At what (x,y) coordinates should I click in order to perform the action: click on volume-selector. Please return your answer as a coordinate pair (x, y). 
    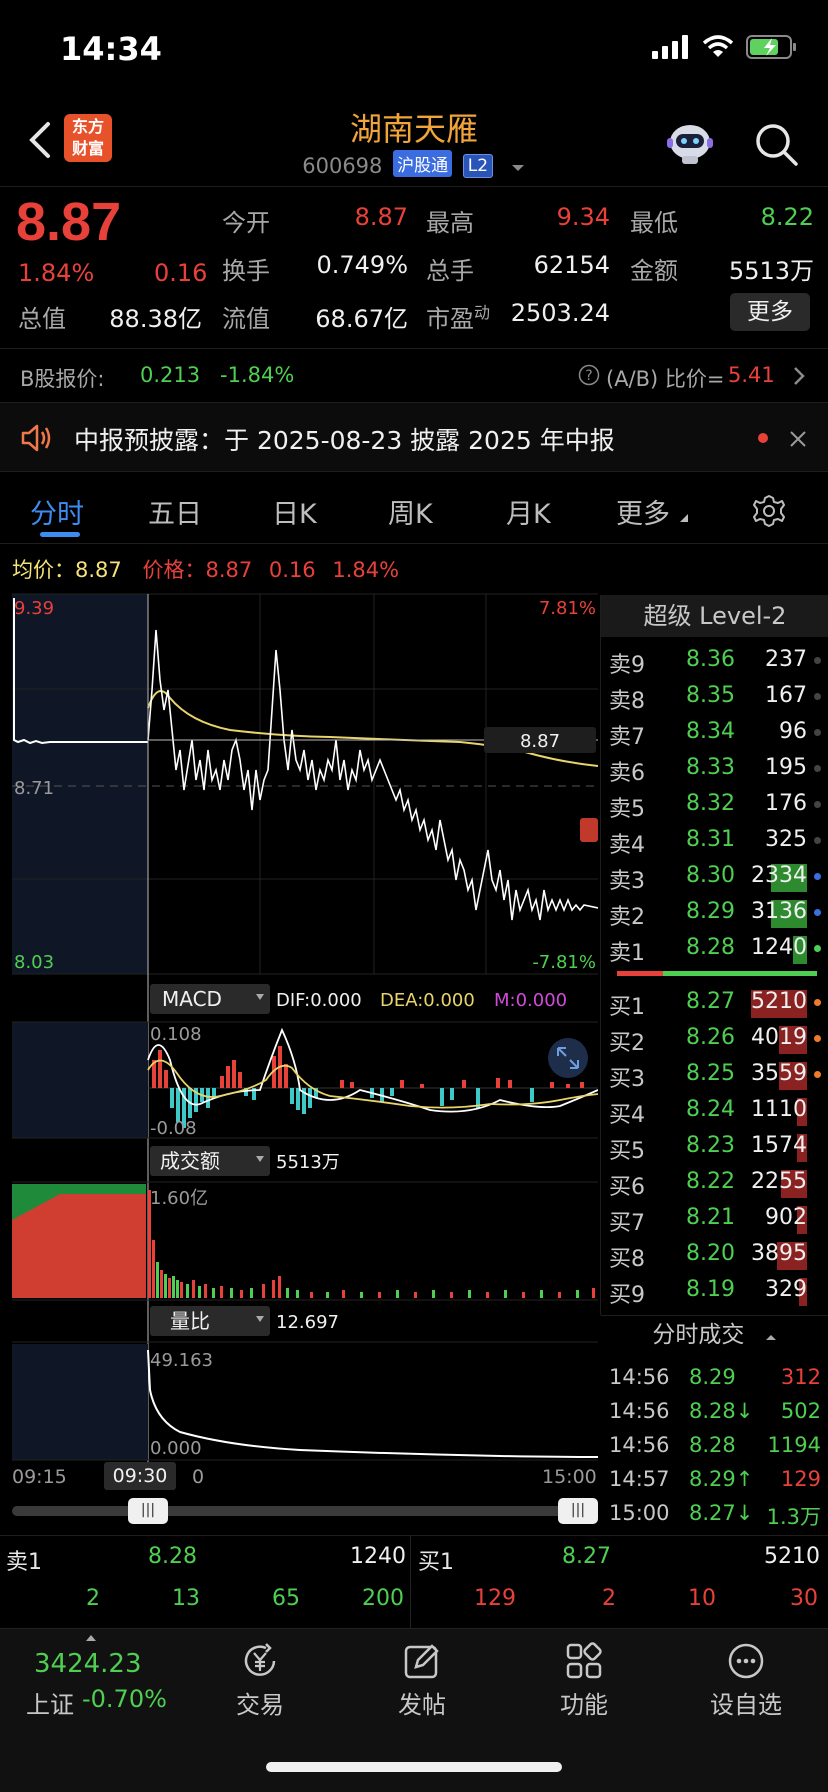
    Looking at the image, I should click on (210, 1161).